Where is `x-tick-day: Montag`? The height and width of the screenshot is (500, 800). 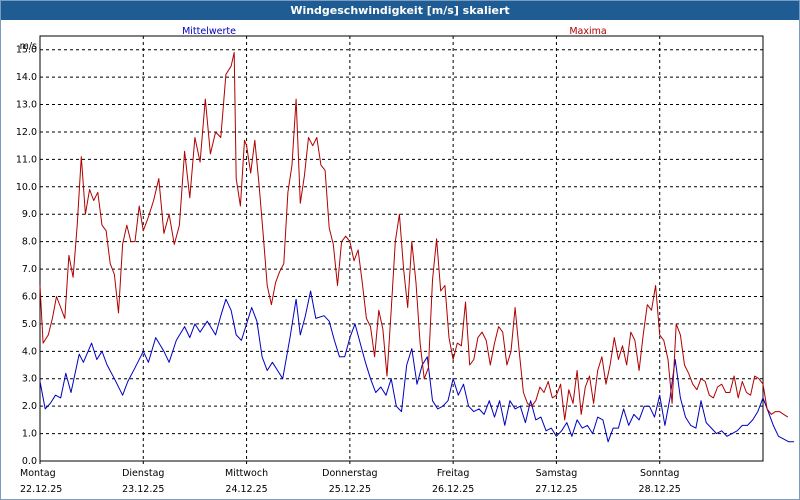
x-tick-day: Montag is located at coordinates (38, 473).